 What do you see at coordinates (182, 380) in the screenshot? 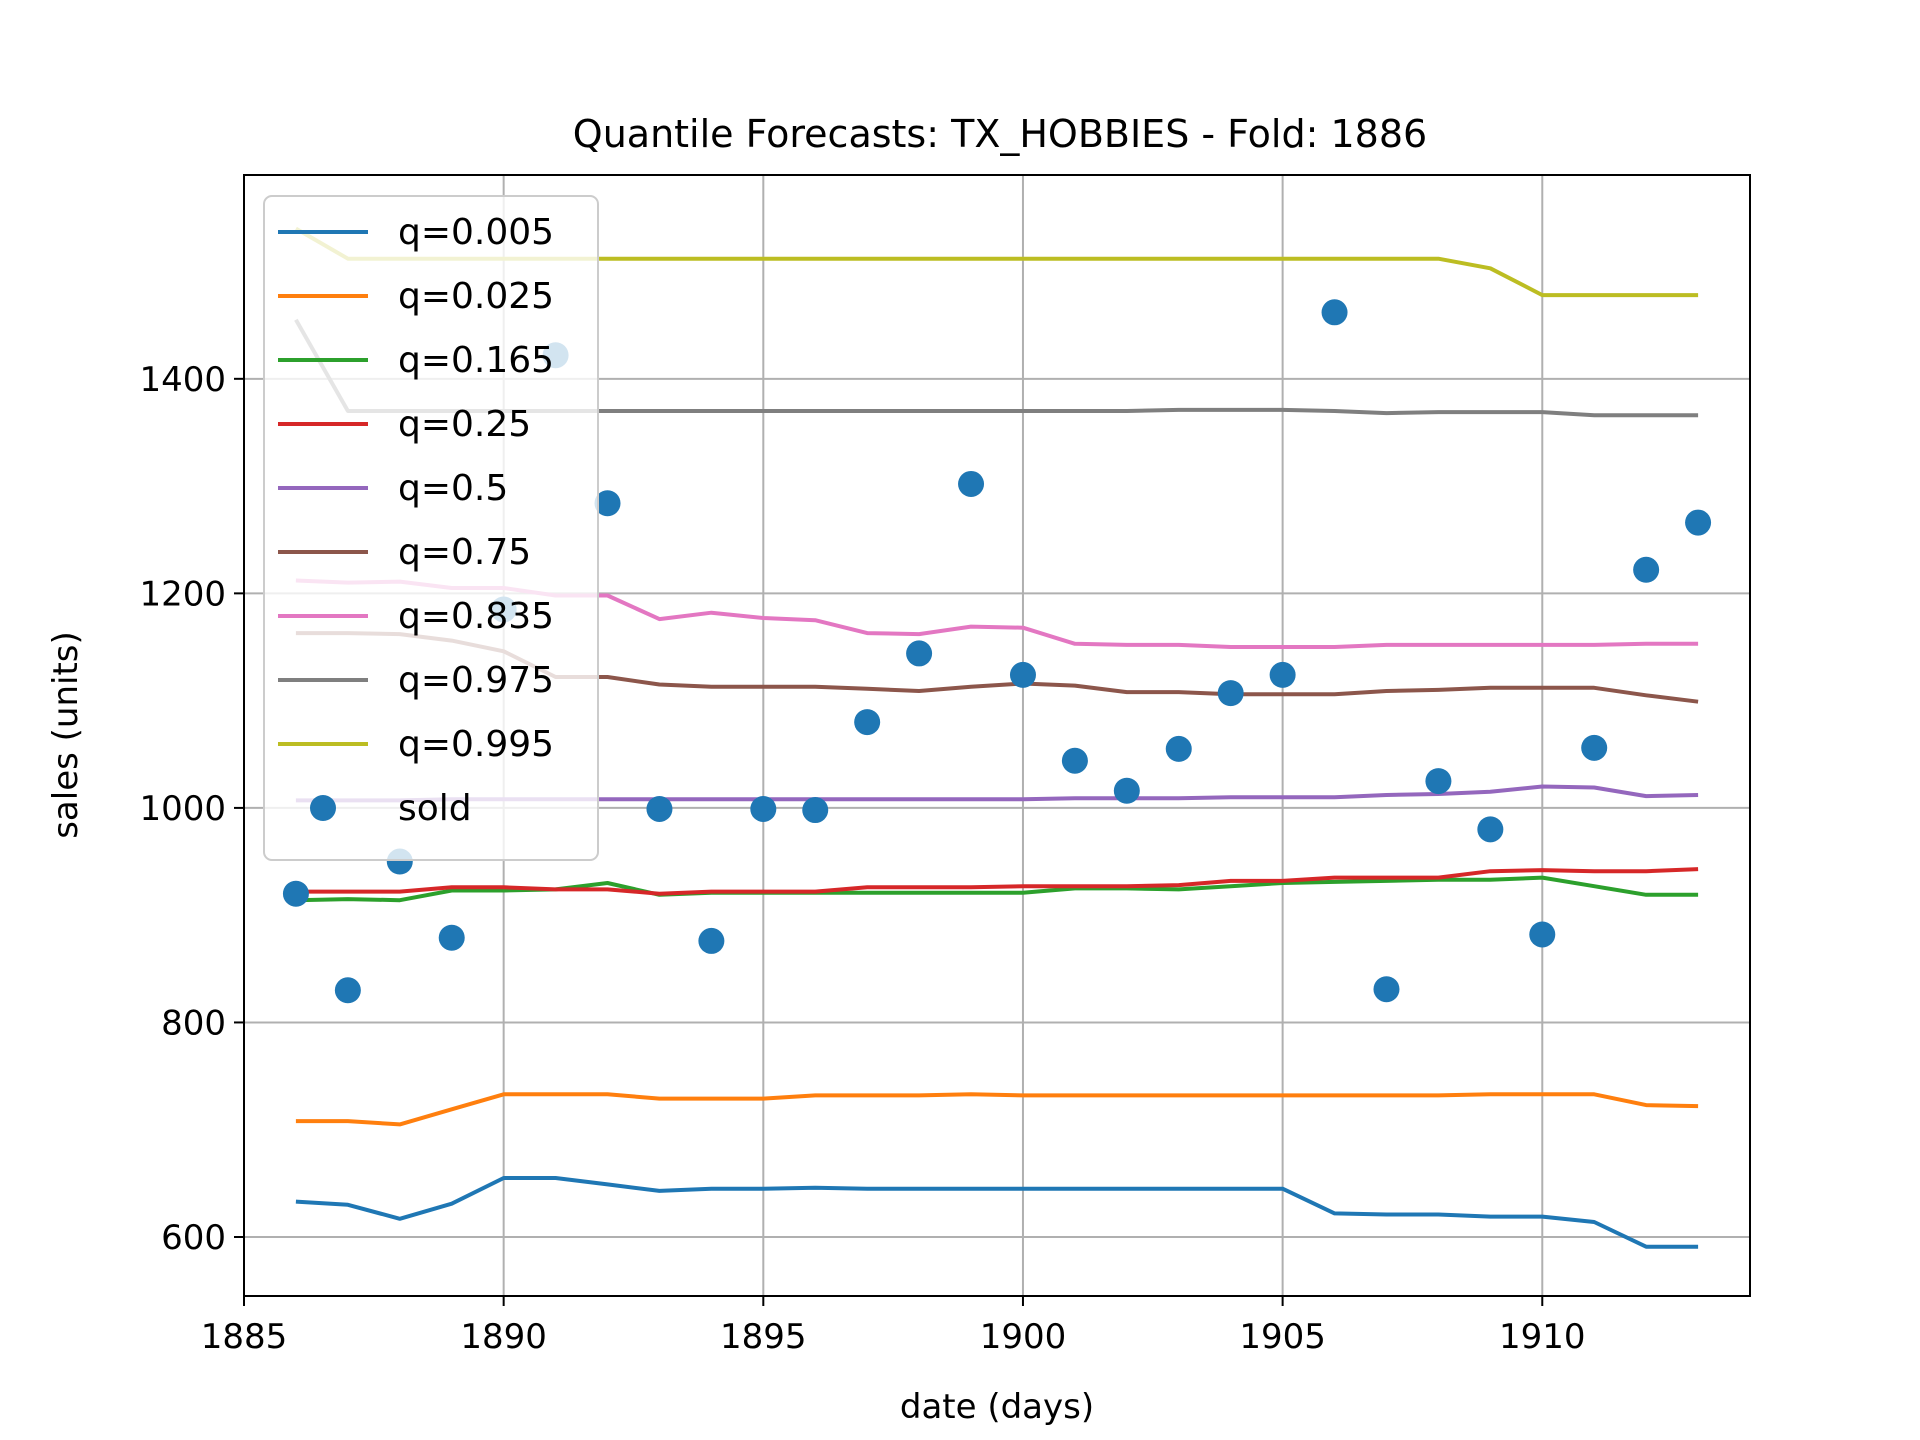
I see `y-tick-label: 1400` at bounding box center [182, 380].